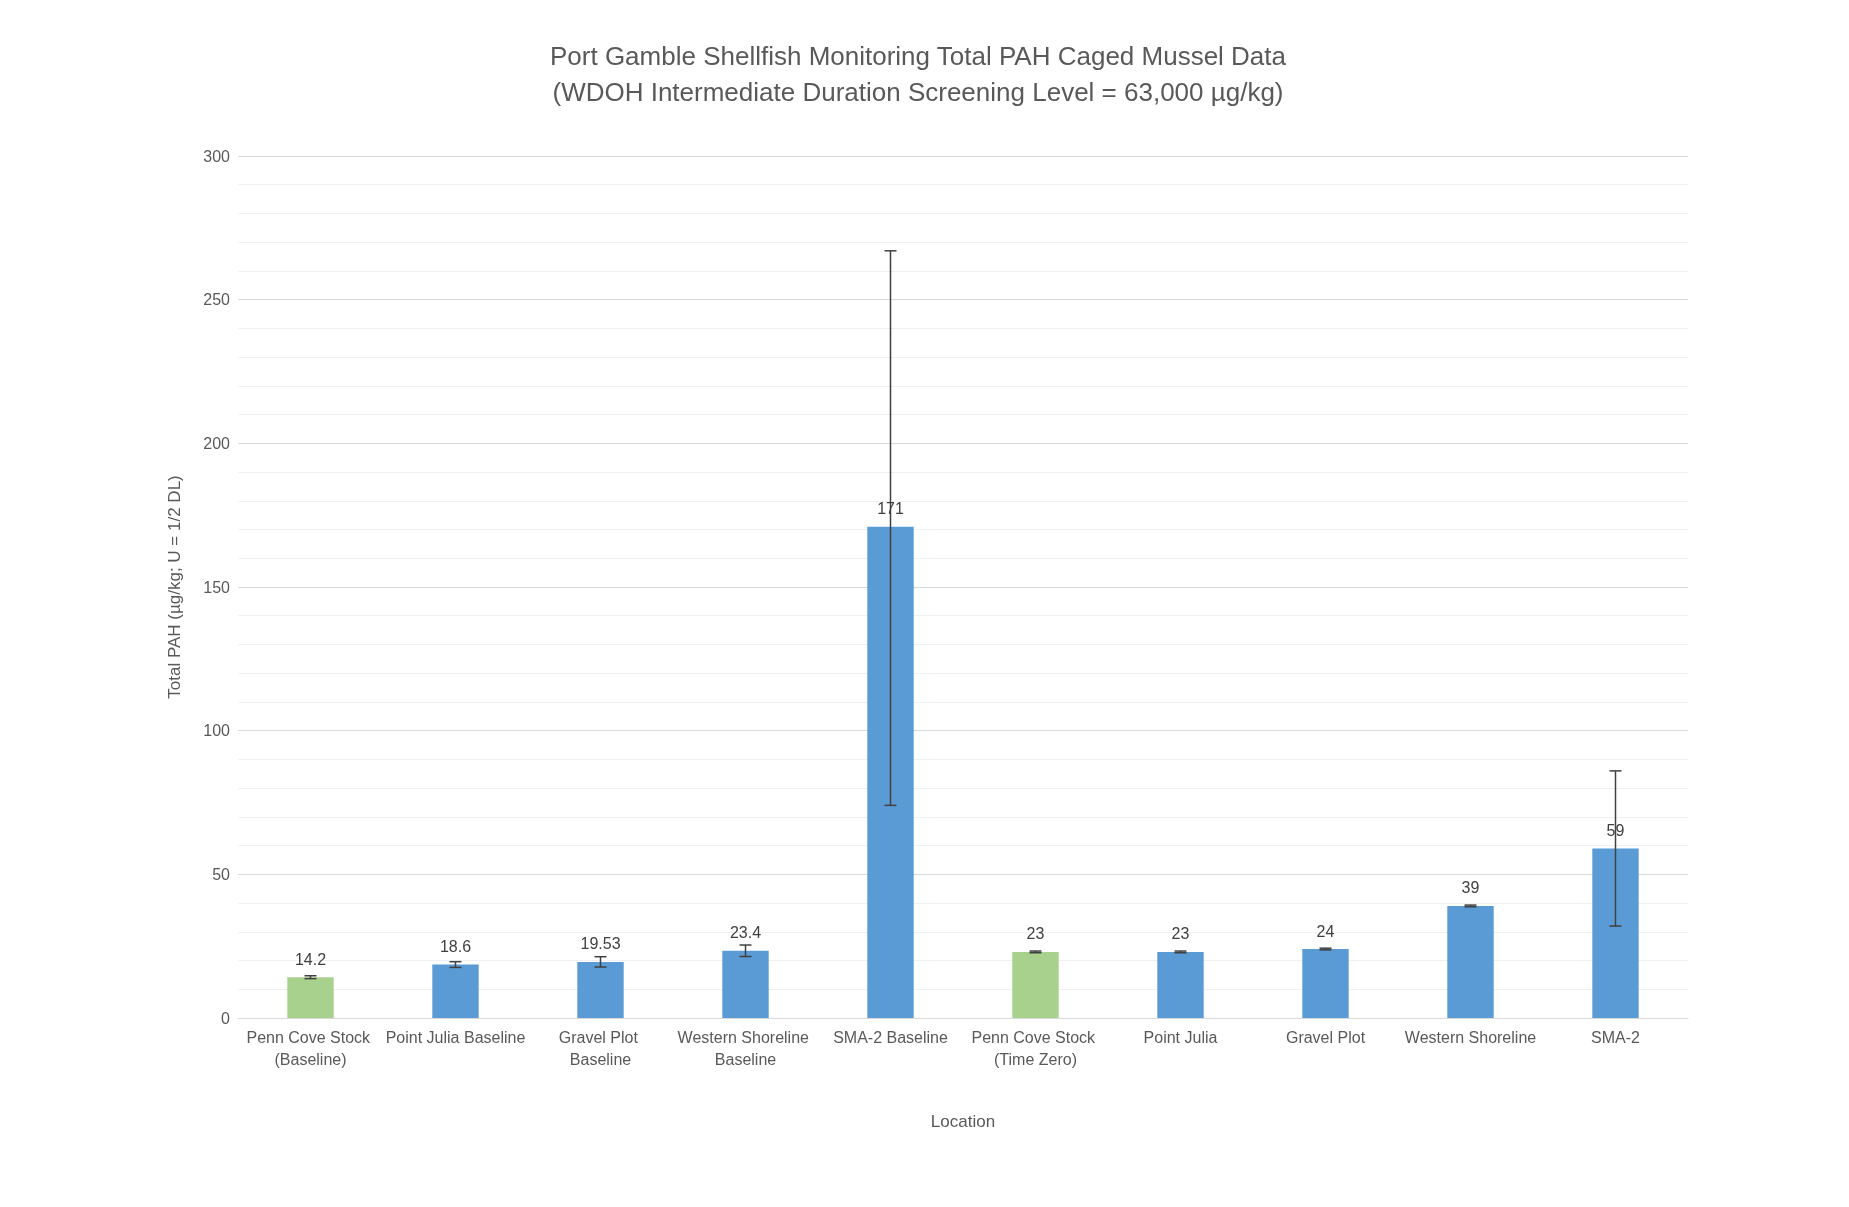 This screenshot has width=1849, height=1207. I want to click on data-label: 18.6, so click(455, 947).